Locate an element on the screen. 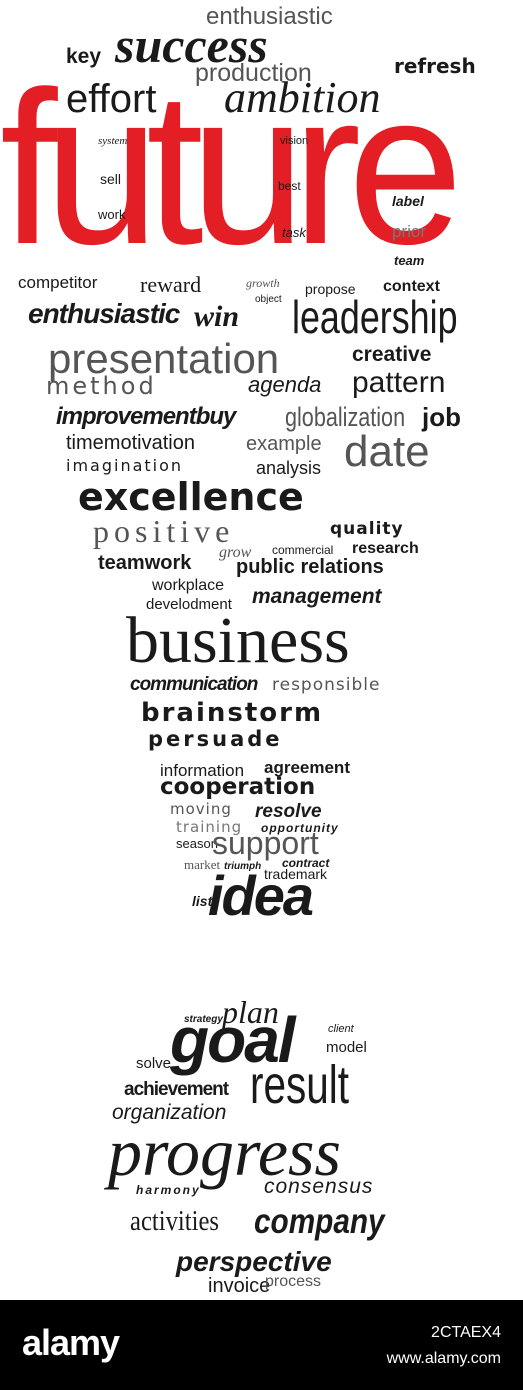 The image size is (523, 1390). word-contract: contract is located at coordinates (306, 863).